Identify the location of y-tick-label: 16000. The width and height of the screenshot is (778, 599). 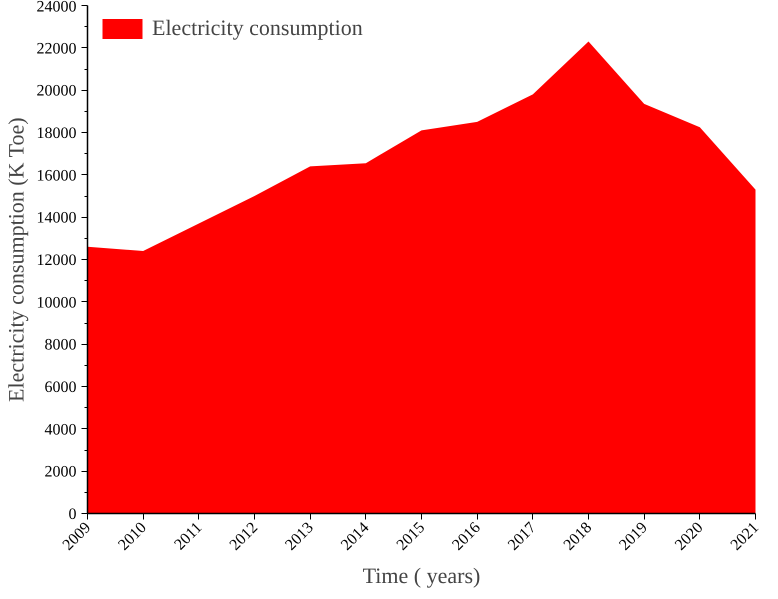
(56, 175).